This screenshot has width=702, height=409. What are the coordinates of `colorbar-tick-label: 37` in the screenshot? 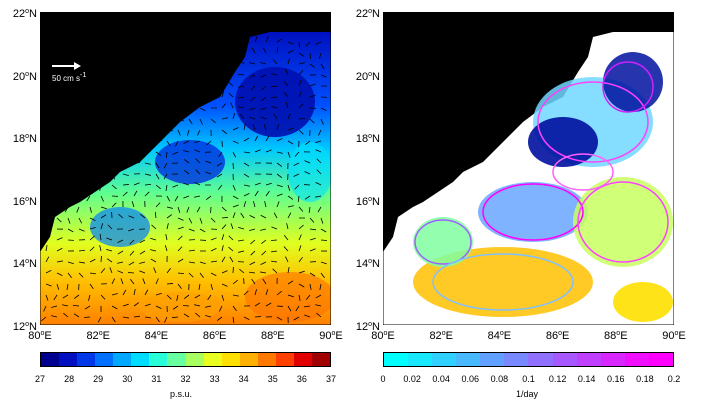 It's located at (331, 379).